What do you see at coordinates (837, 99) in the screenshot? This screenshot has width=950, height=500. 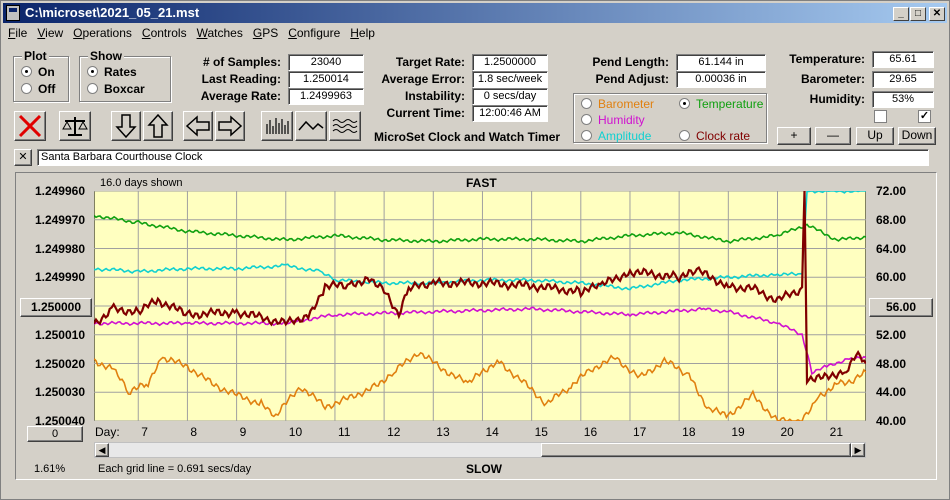 I see `humidity-label: Humidity:` at bounding box center [837, 99].